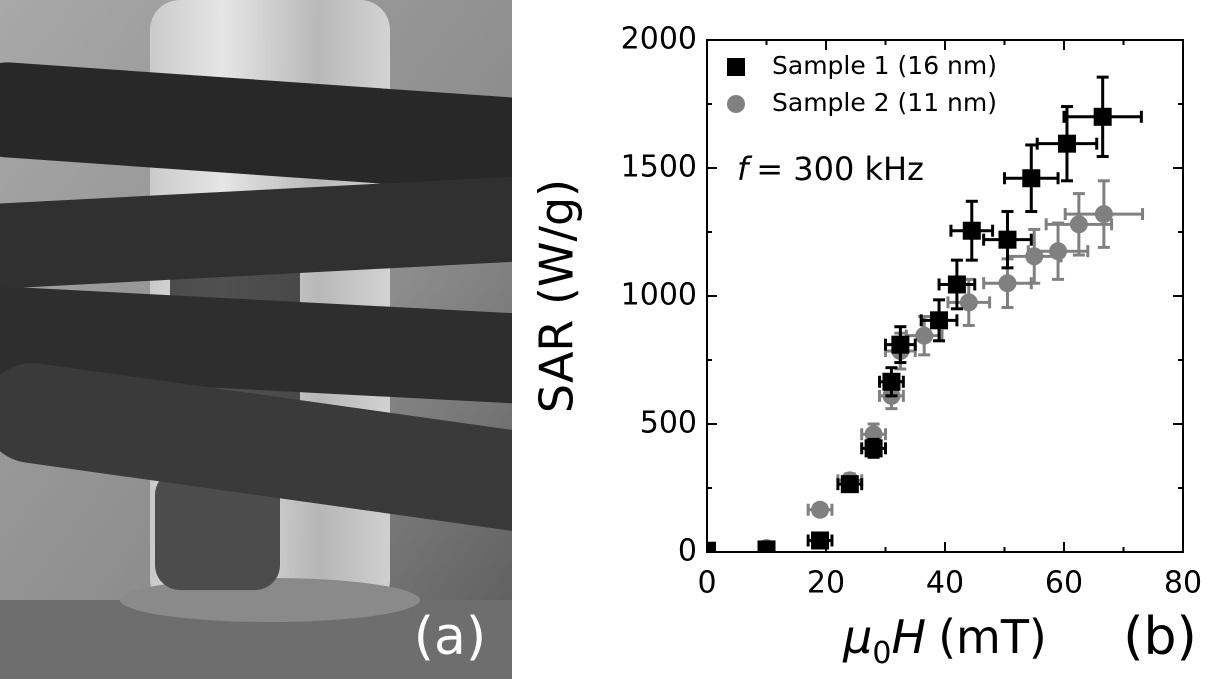 The width and height of the screenshot is (1219, 679). I want to click on x-tick-label: 0, so click(706, 583).